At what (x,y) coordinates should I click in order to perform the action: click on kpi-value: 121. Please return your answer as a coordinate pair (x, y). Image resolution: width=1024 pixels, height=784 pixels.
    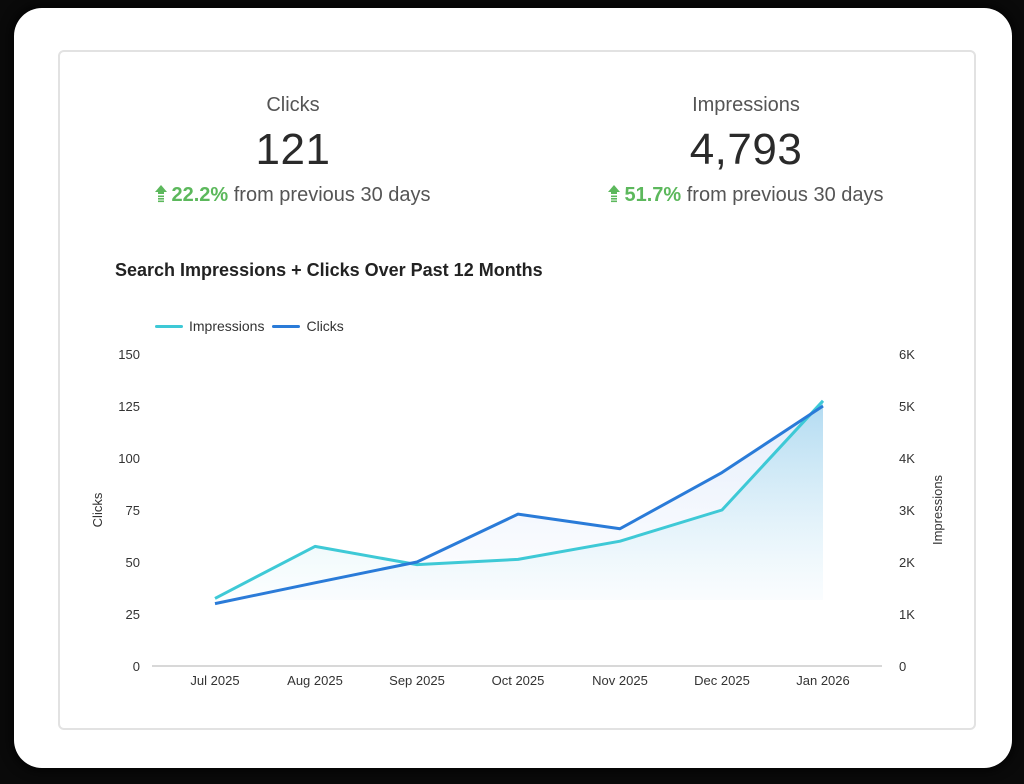
    Looking at the image, I should click on (293, 149).